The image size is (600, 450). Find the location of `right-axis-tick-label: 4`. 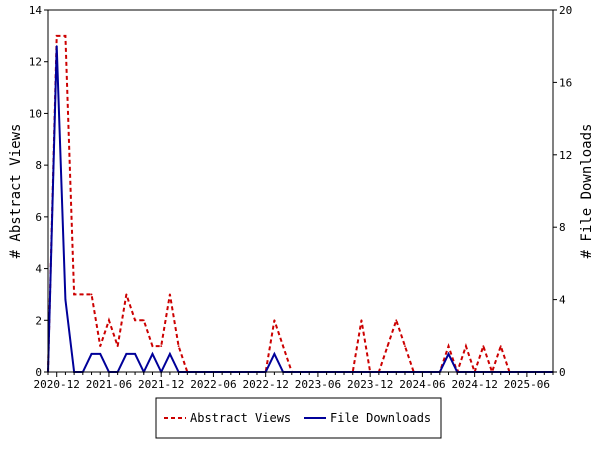

right-axis-tick-label: 4 is located at coordinates (562, 300).